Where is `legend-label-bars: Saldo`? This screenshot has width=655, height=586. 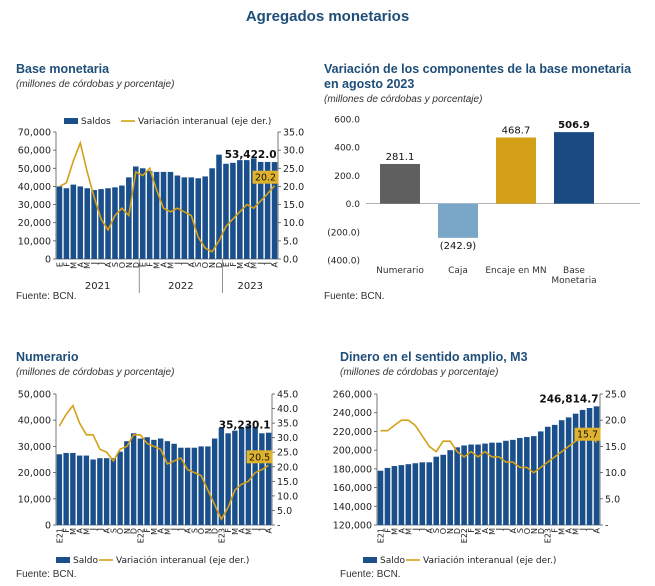 legend-label-bars: Saldo is located at coordinates (392, 561).